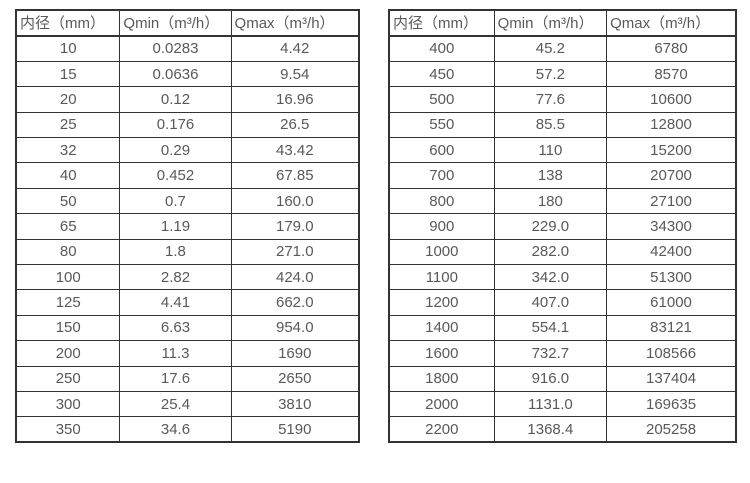 This screenshot has height=483, width=750. What do you see at coordinates (441, 48) in the screenshot?
I see `table-cell: 400` at bounding box center [441, 48].